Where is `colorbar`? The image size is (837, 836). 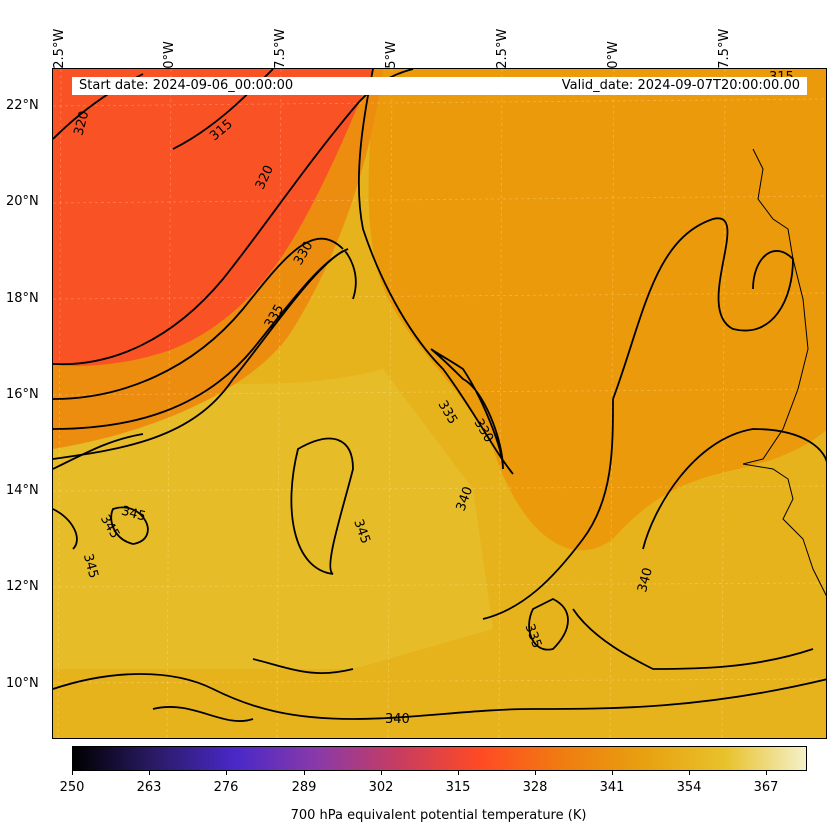 colorbar is located at coordinates (439, 758).